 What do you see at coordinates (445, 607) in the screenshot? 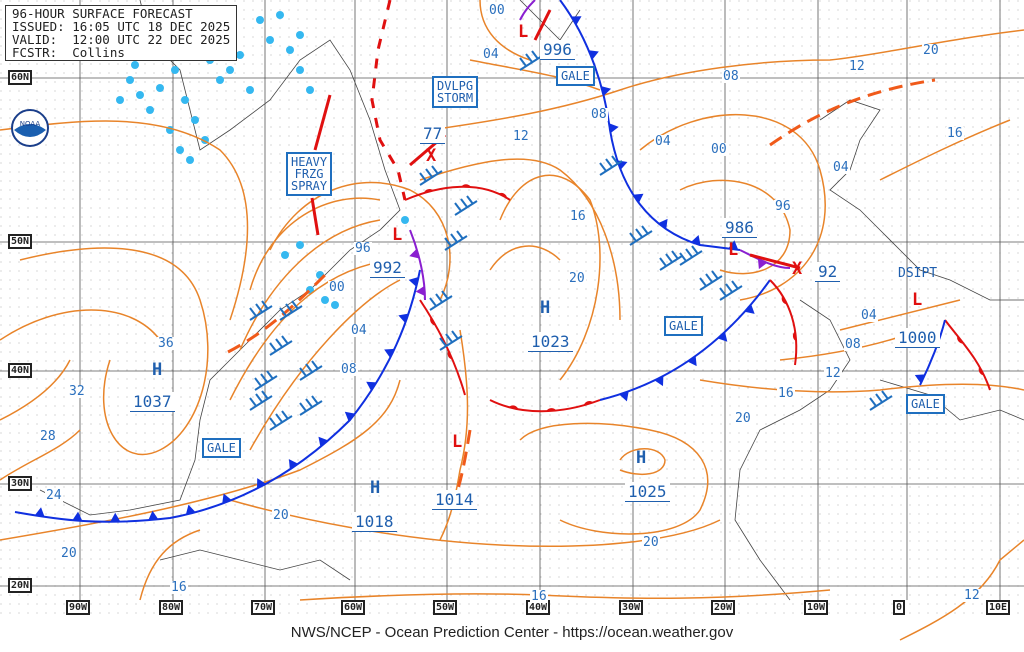
I see `longitude-label: 50W` at bounding box center [445, 607].